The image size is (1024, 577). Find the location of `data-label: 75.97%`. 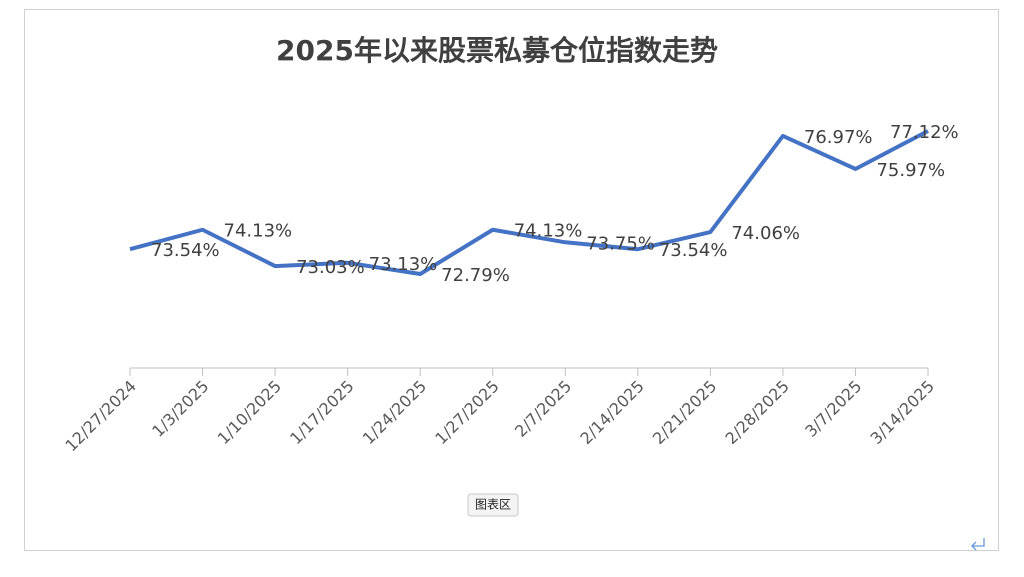

data-label: 75.97% is located at coordinates (910, 170).